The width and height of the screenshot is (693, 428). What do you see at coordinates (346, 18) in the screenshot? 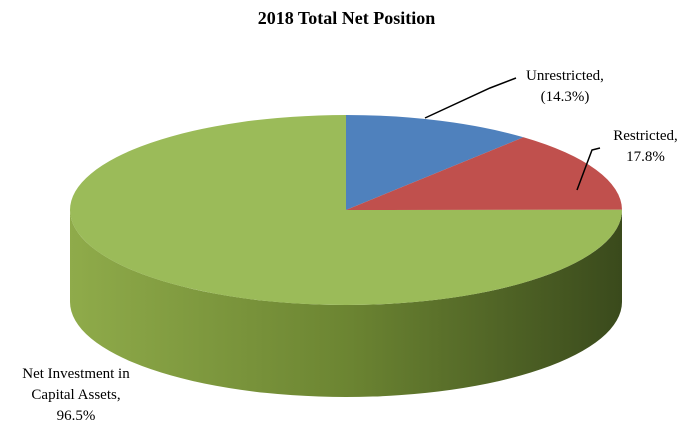
I see `chart-title: 2018 Total Net Position` at bounding box center [346, 18].